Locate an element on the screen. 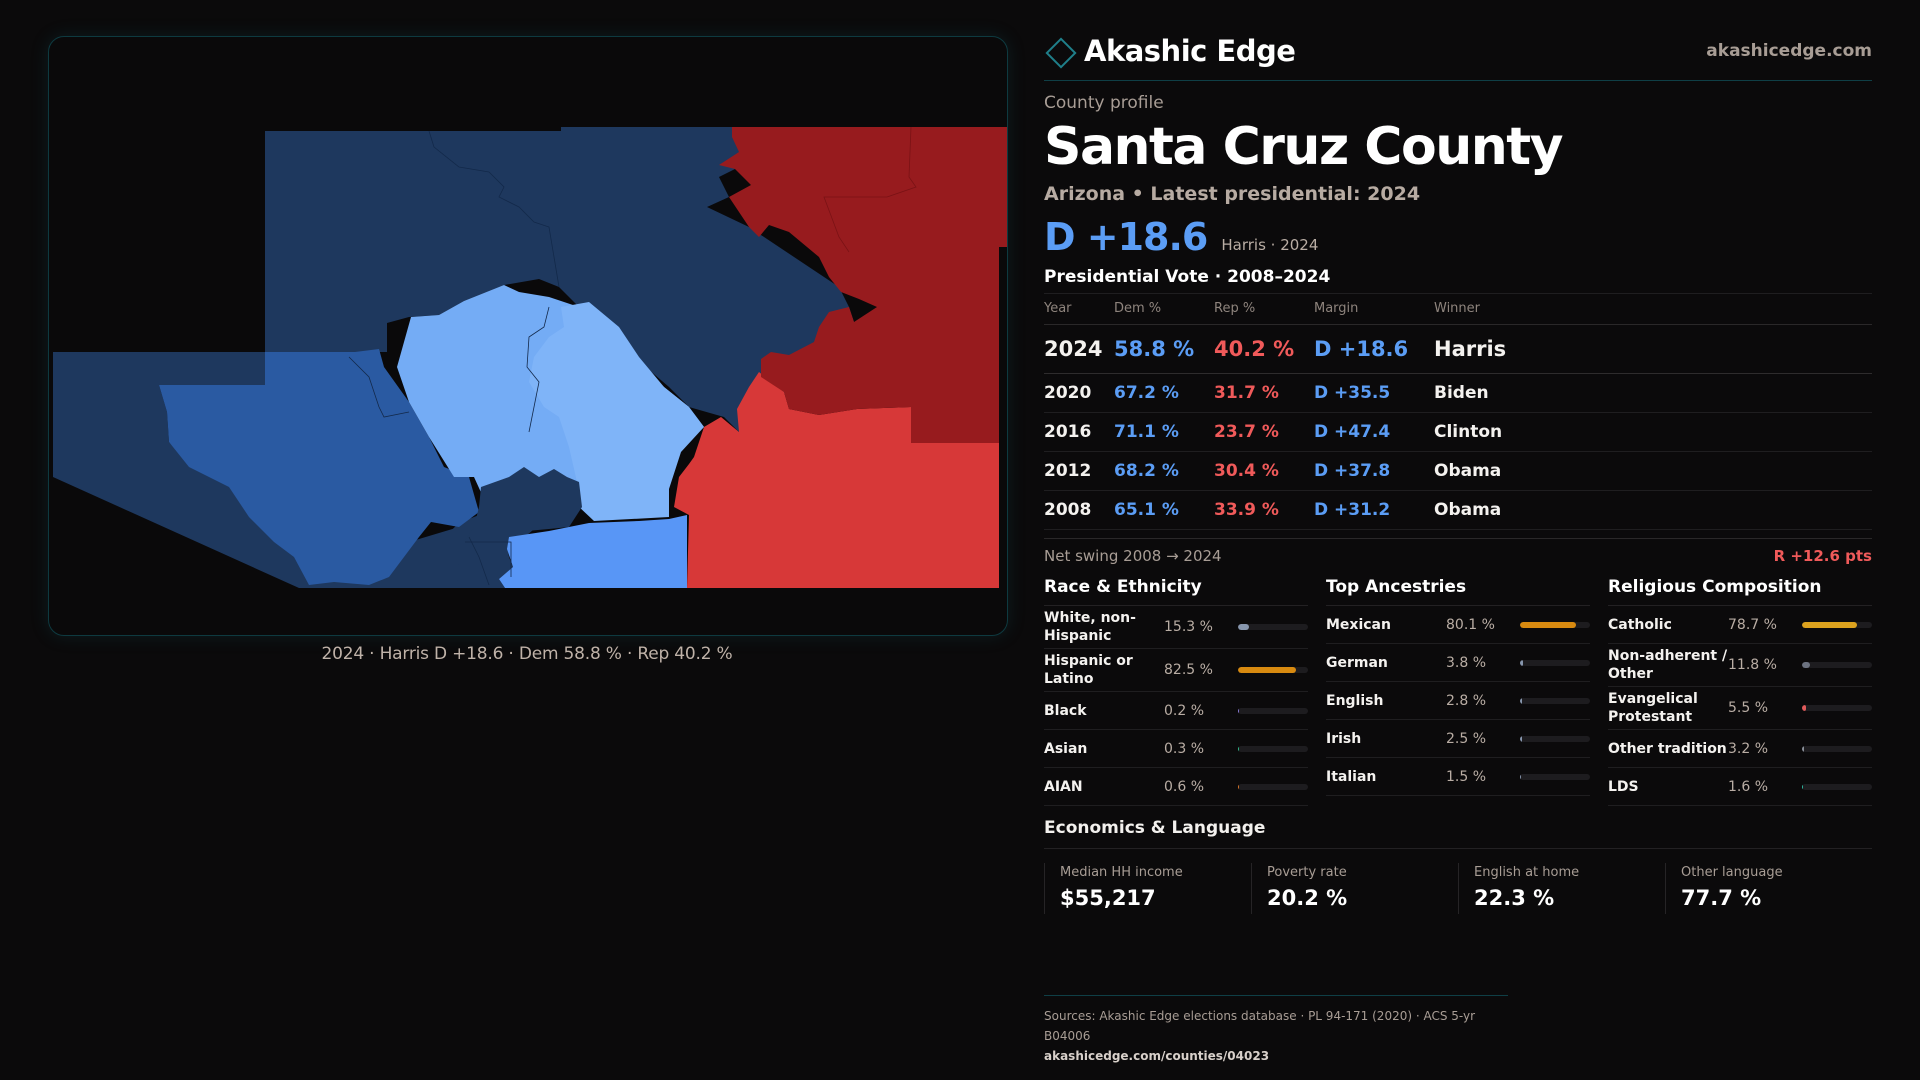 This screenshot has width=1920, height=1080. col-year: Year is located at coordinates (1079, 309).